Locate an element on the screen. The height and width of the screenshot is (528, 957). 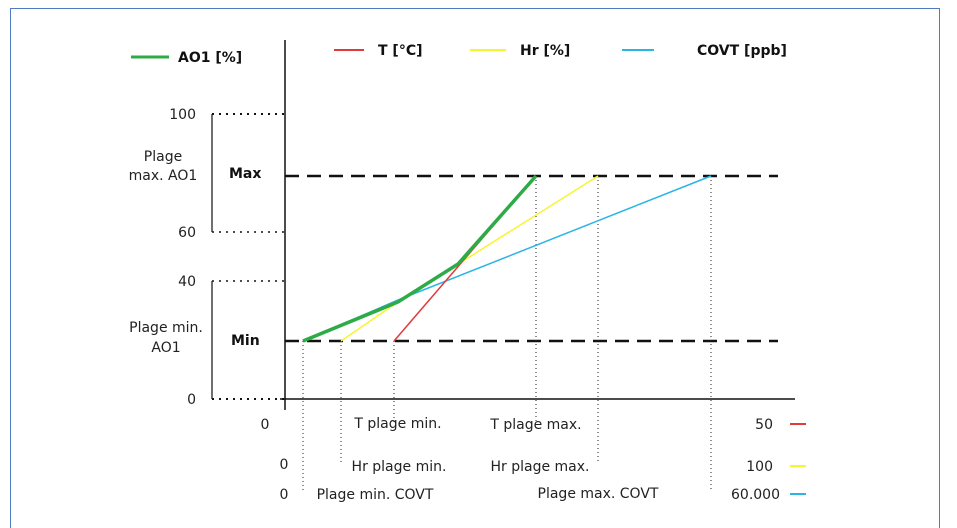
x-row3-min: Plage min. COVT is located at coordinates (375, 495).